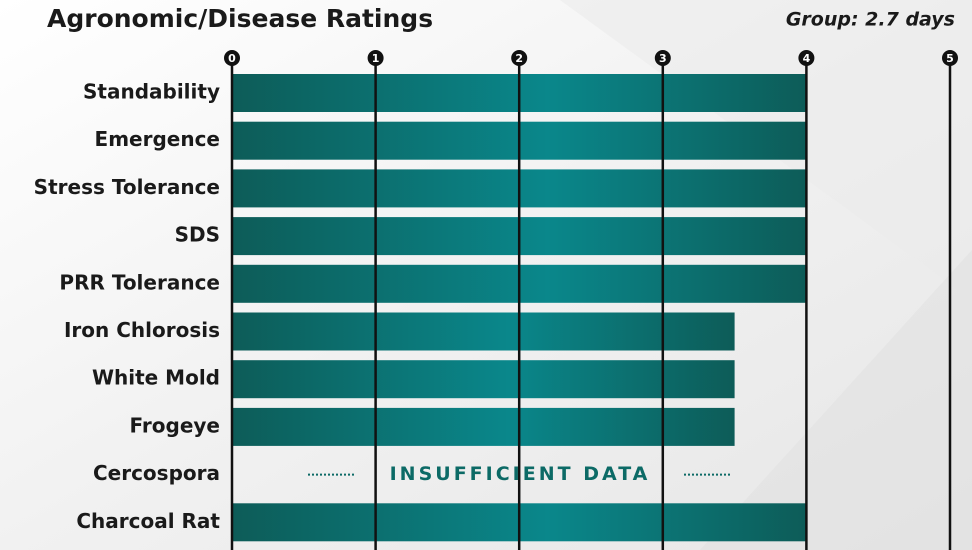 The image size is (972, 550). I want to click on x-tick-label: 0, so click(232, 58).